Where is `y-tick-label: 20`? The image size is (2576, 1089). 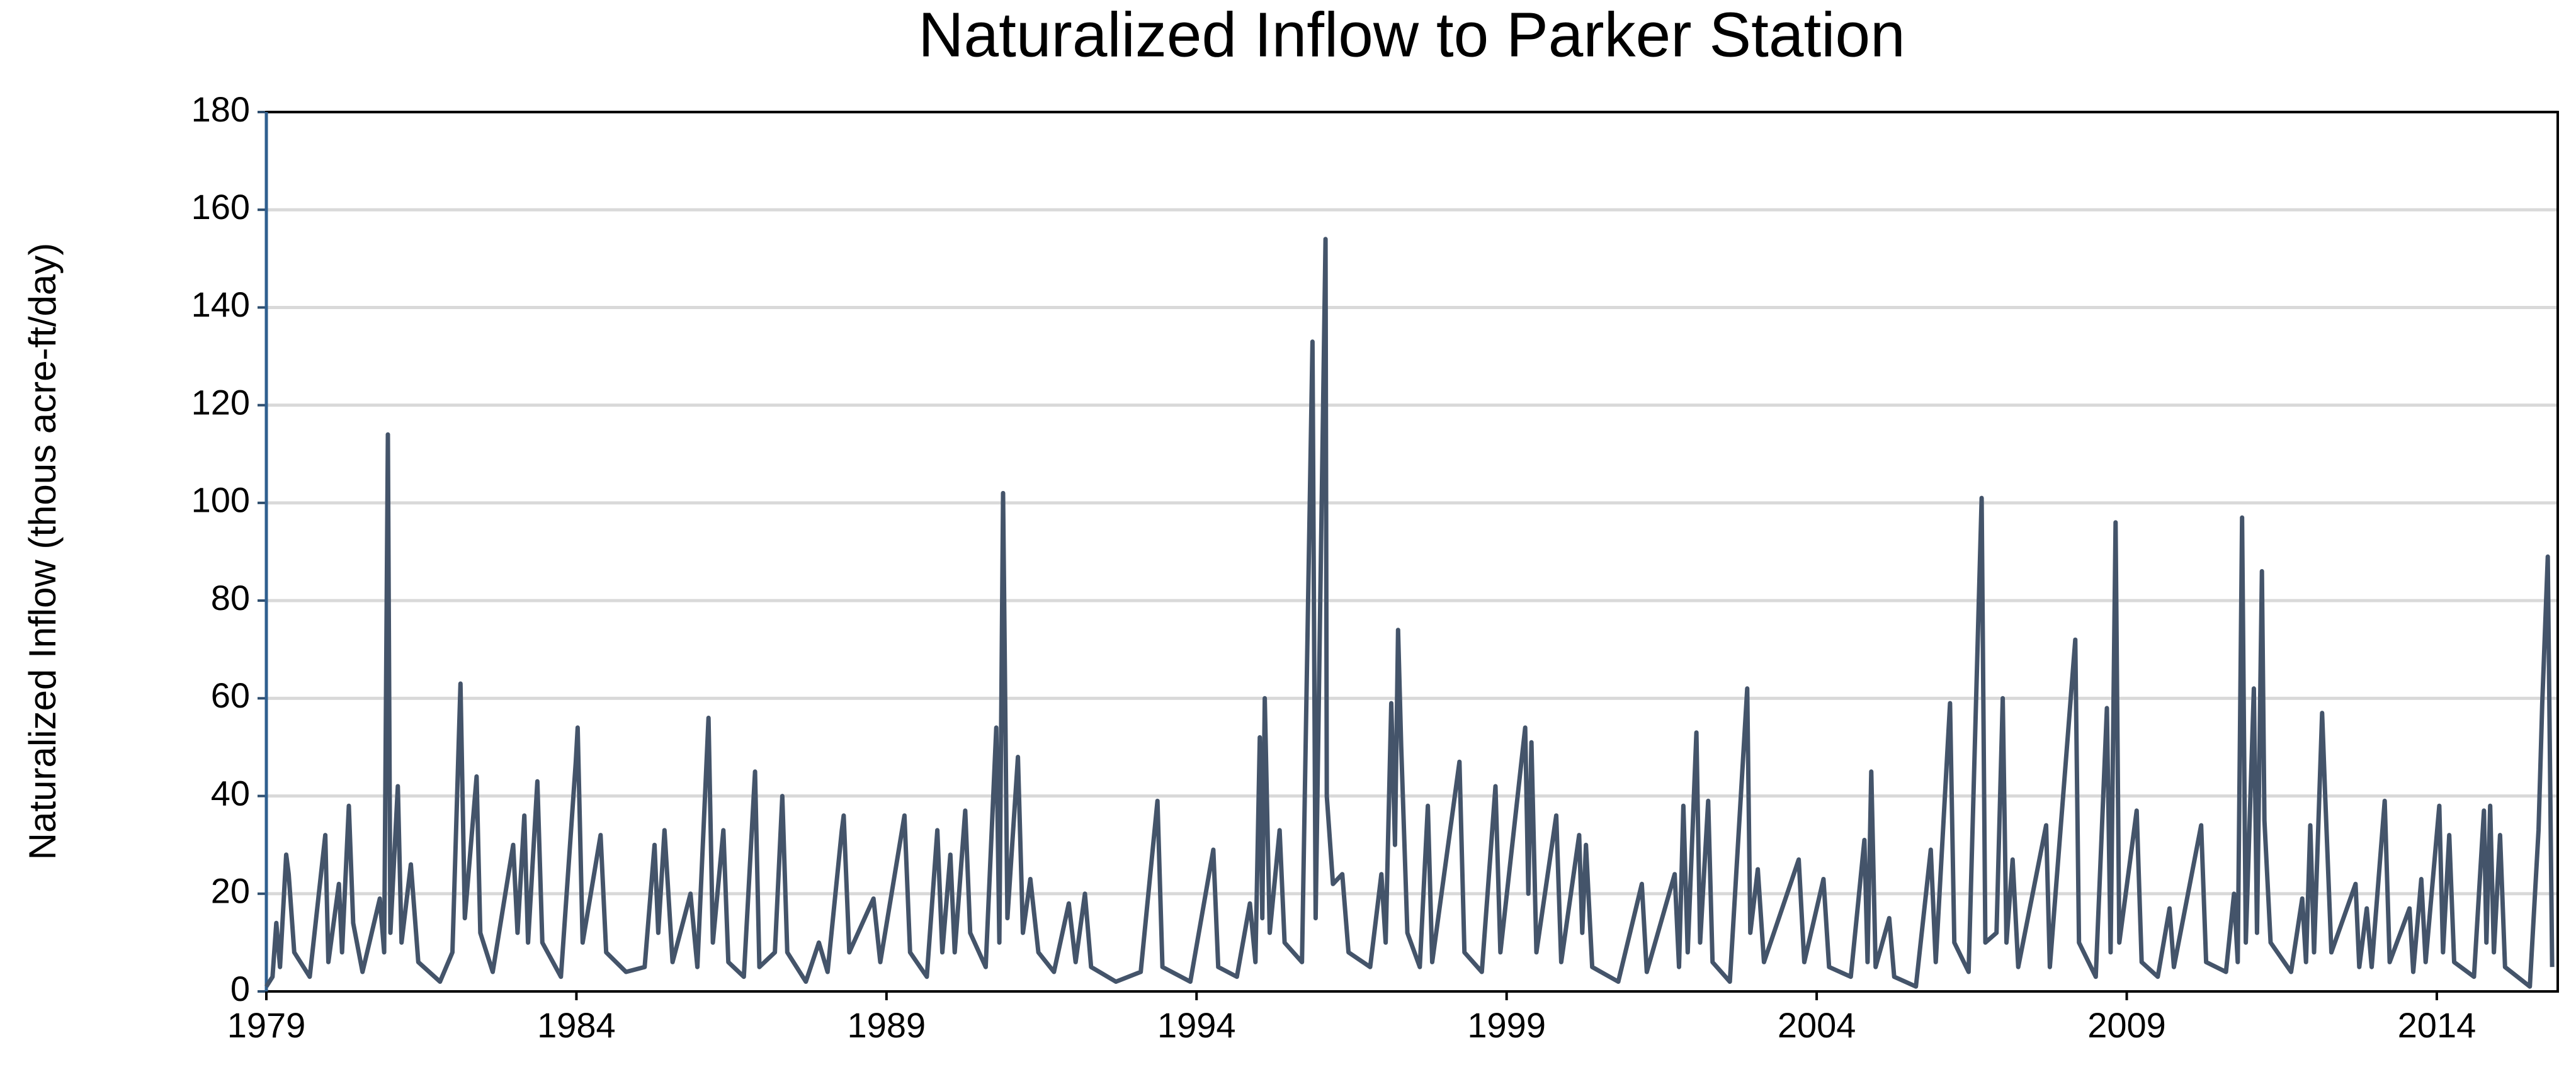 y-tick-label: 20 is located at coordinates (230, 891).